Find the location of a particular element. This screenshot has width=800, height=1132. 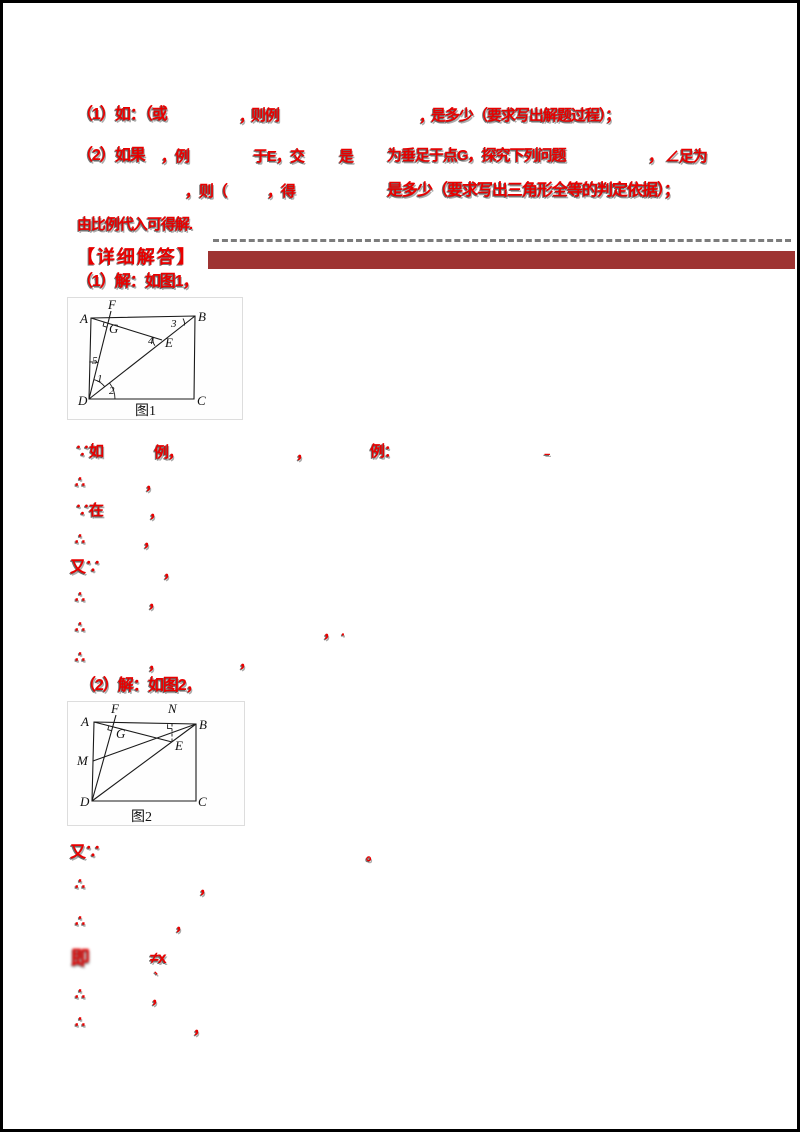

fig2-right-angle-G is located at coordinates (109, 728).